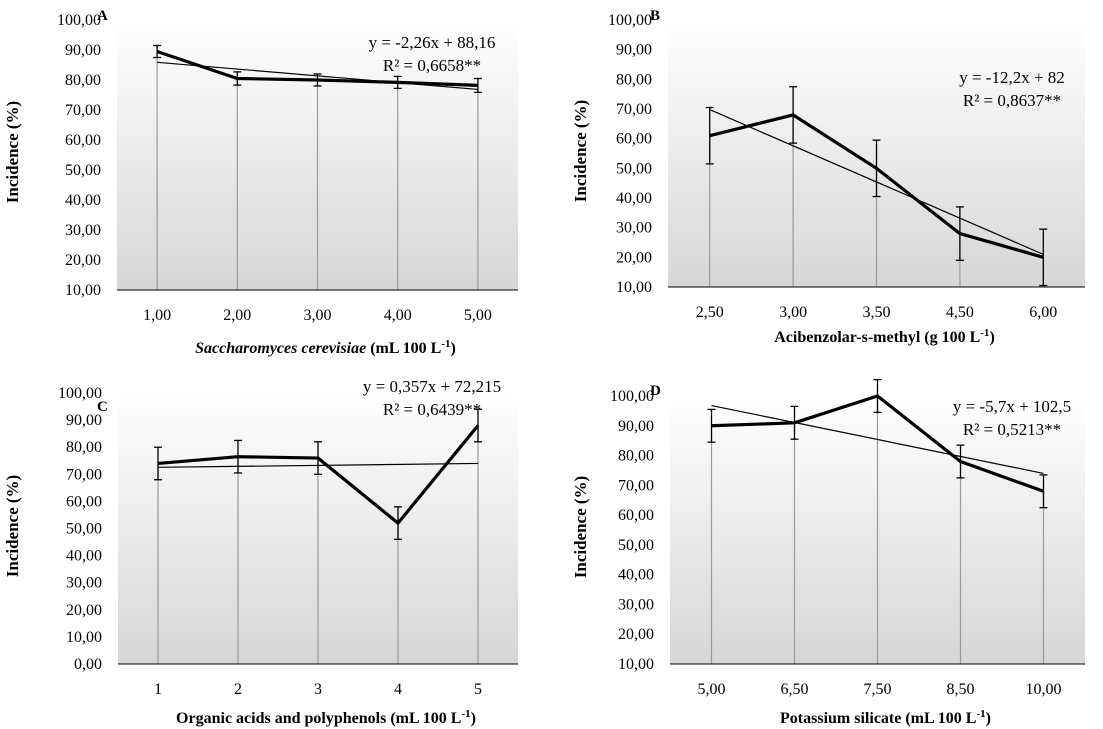 This screenshot has height=729, width=1103. I want to click on x-tick-label: 2, so click(238, 689).